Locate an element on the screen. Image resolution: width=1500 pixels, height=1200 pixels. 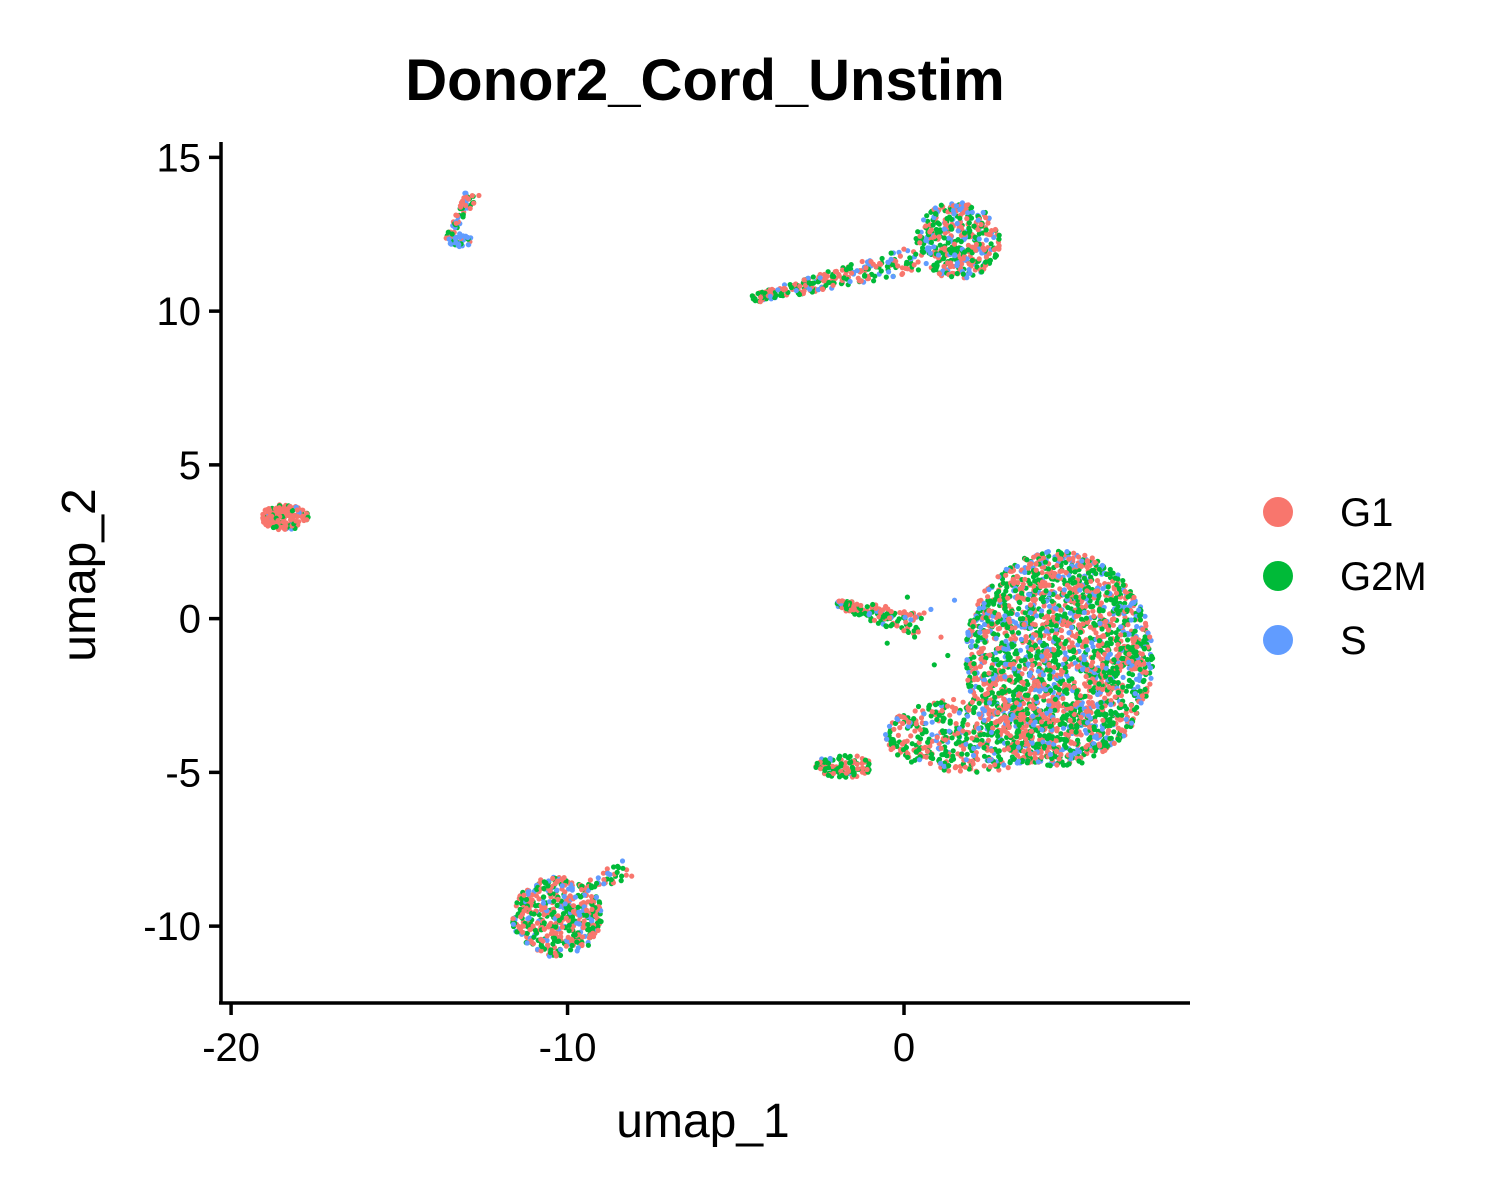
legend-key-g2m is located at coordinates (1278, 576).